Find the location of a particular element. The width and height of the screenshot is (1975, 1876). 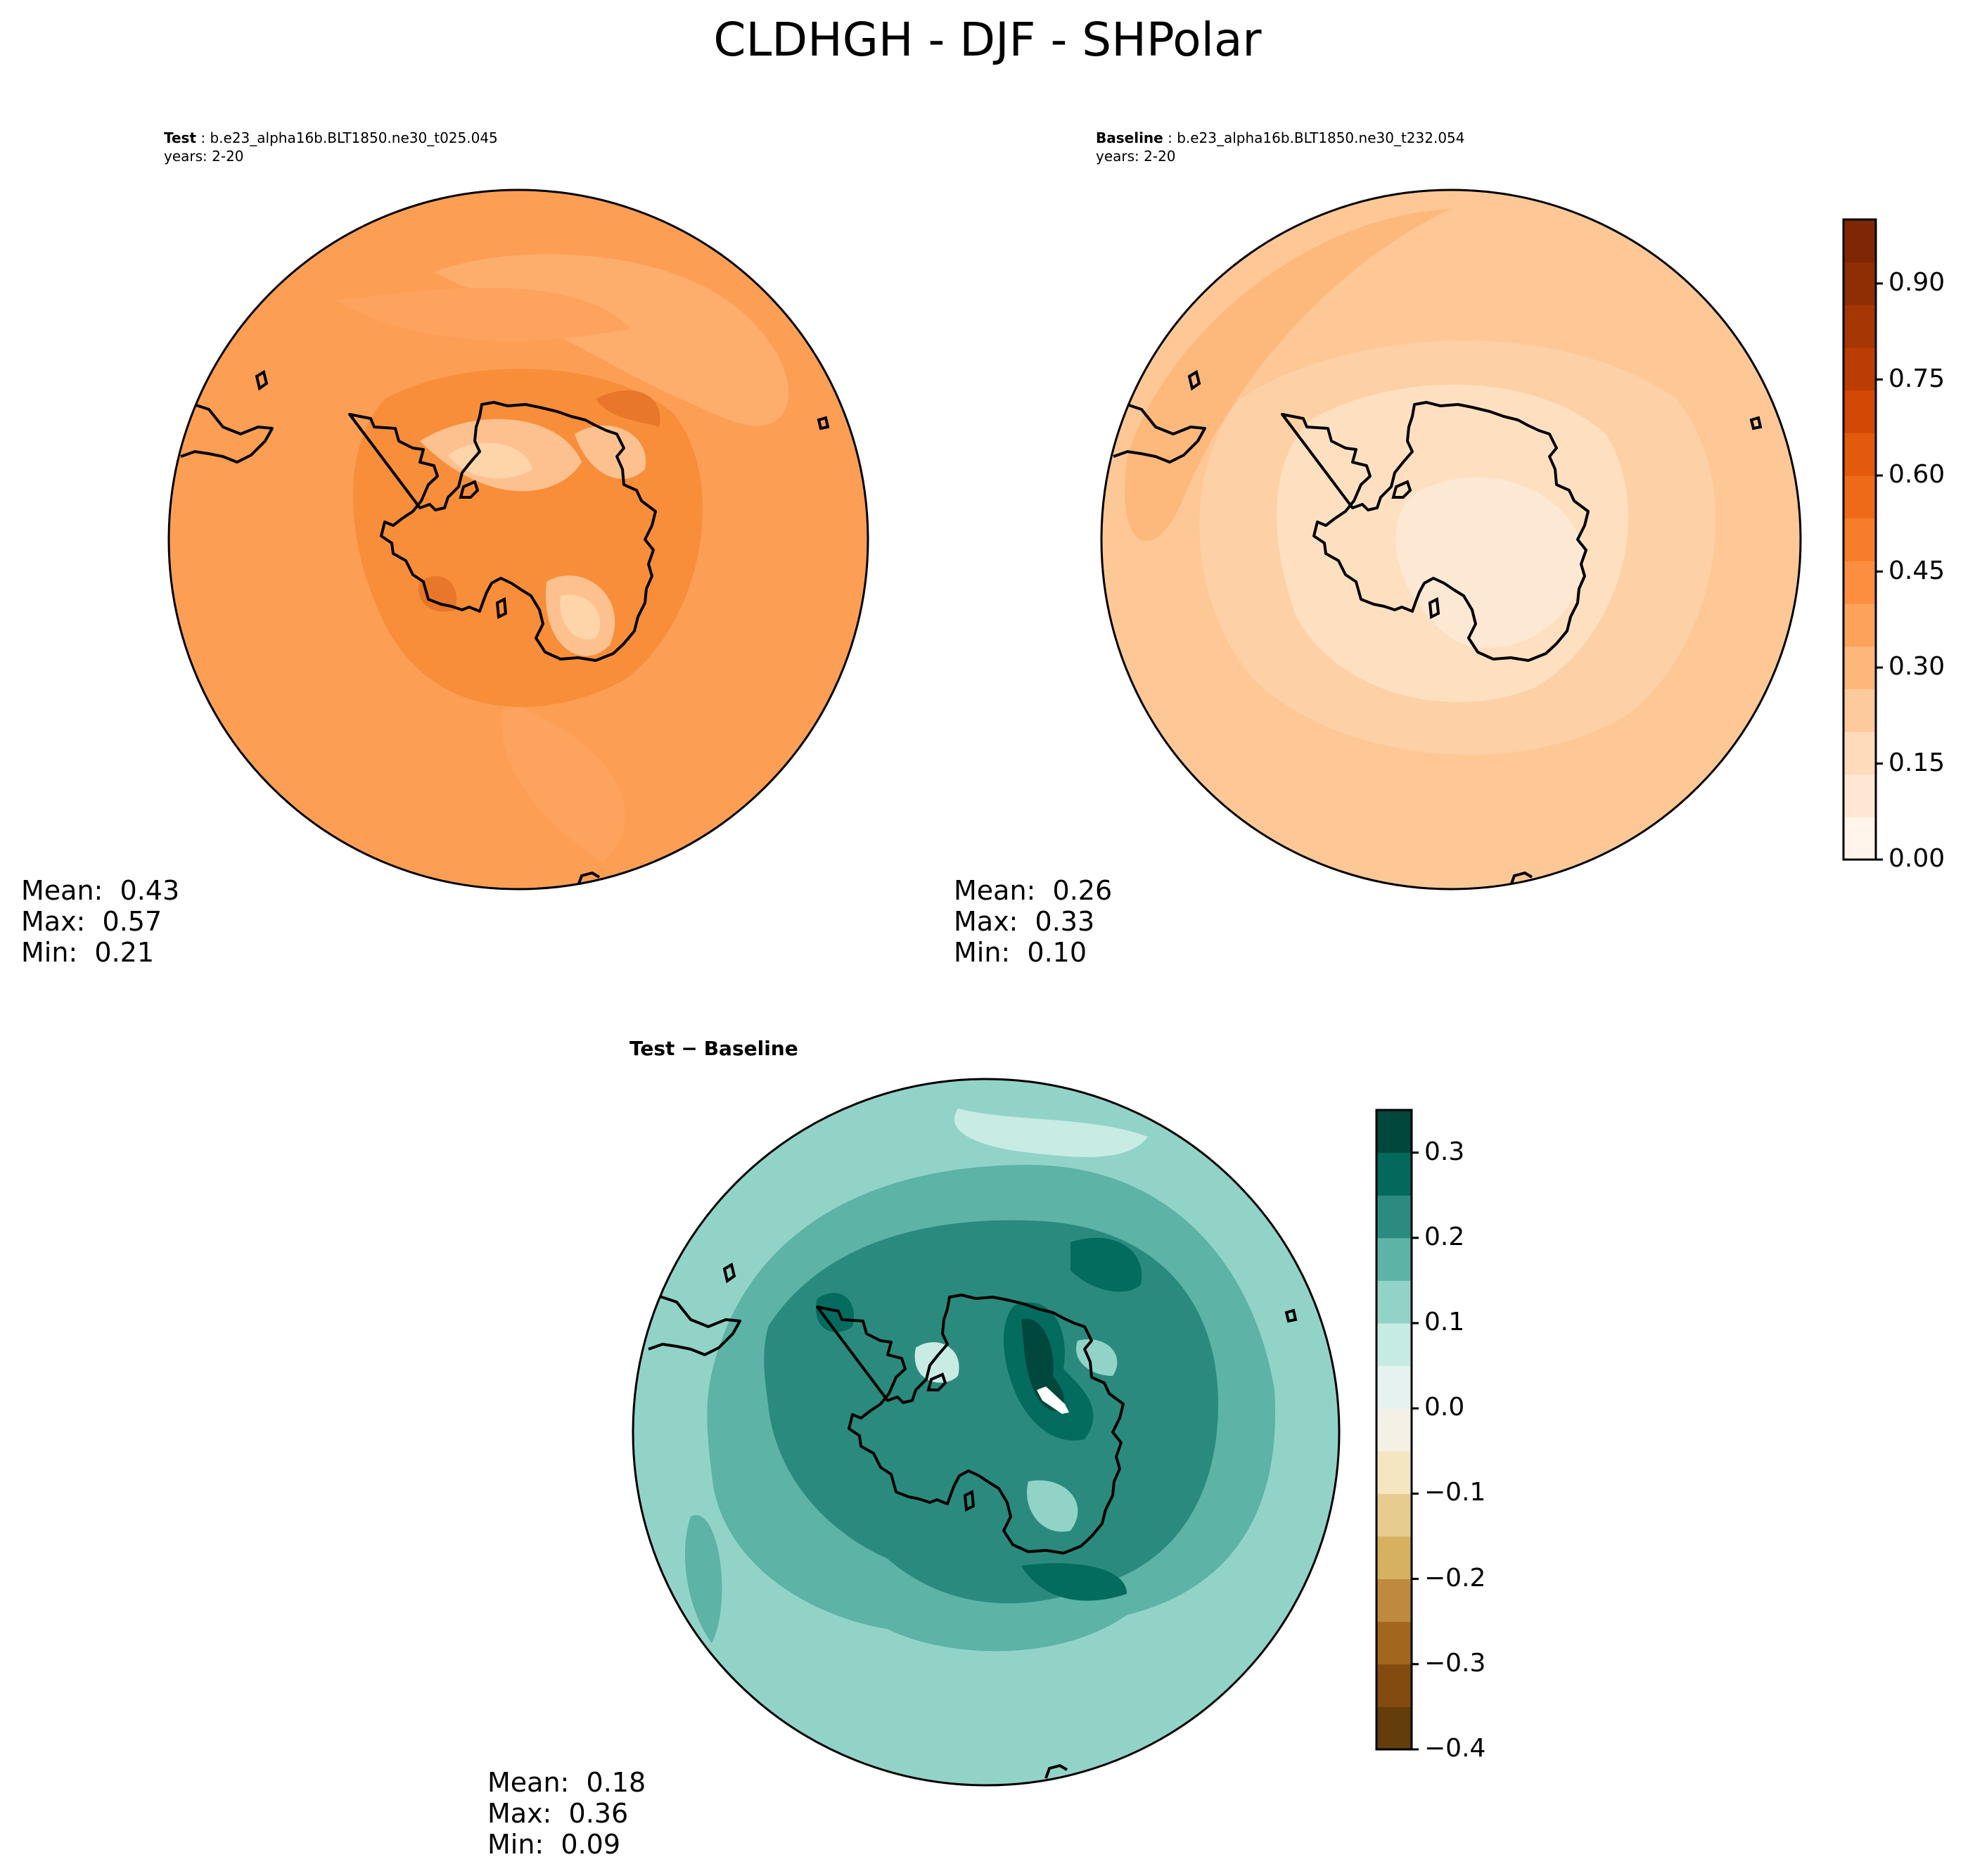

diff-colorbar-tick-label: −0.1 is located at coordinates (1455, 1492).